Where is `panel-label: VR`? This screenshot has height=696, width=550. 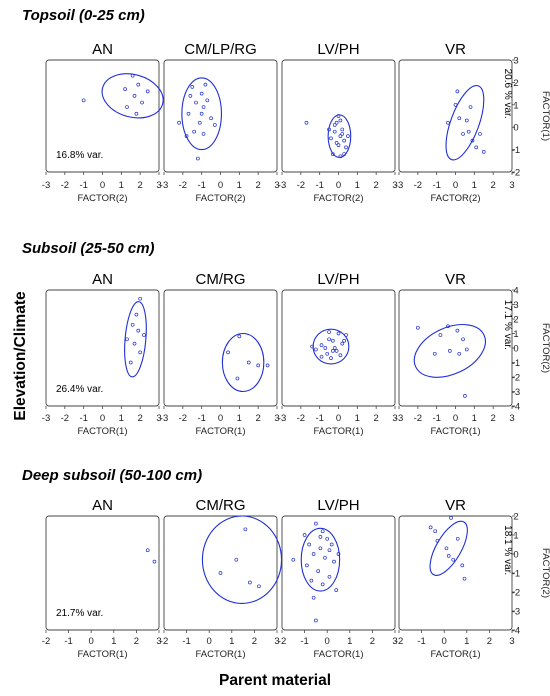 panel-label: VR is located at coordinates (455, 505).